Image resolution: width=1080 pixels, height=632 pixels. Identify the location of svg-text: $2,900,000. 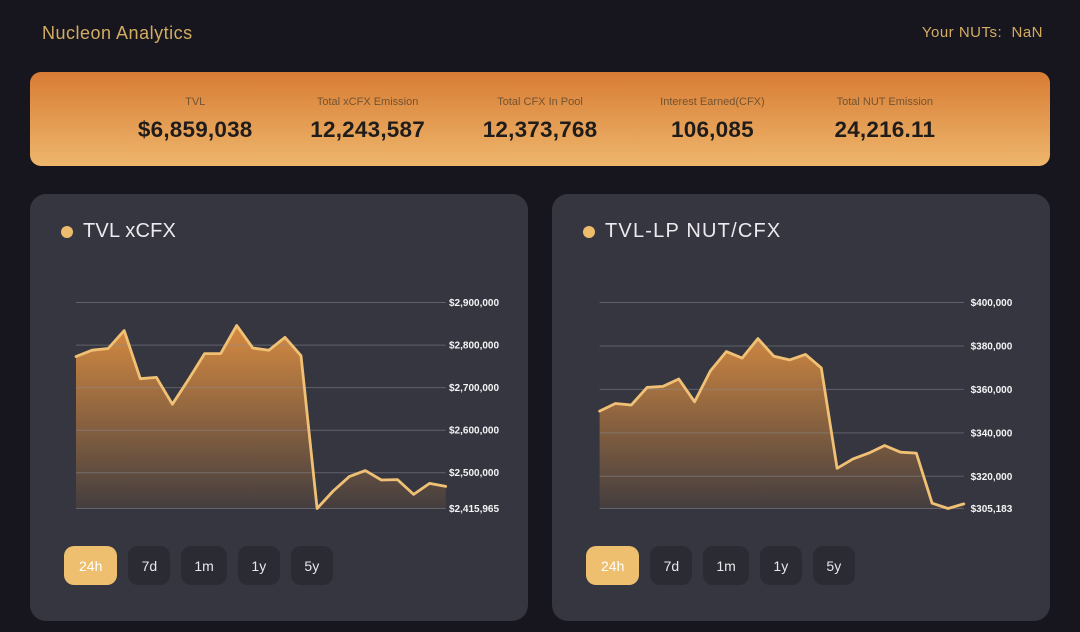
(474, 303).